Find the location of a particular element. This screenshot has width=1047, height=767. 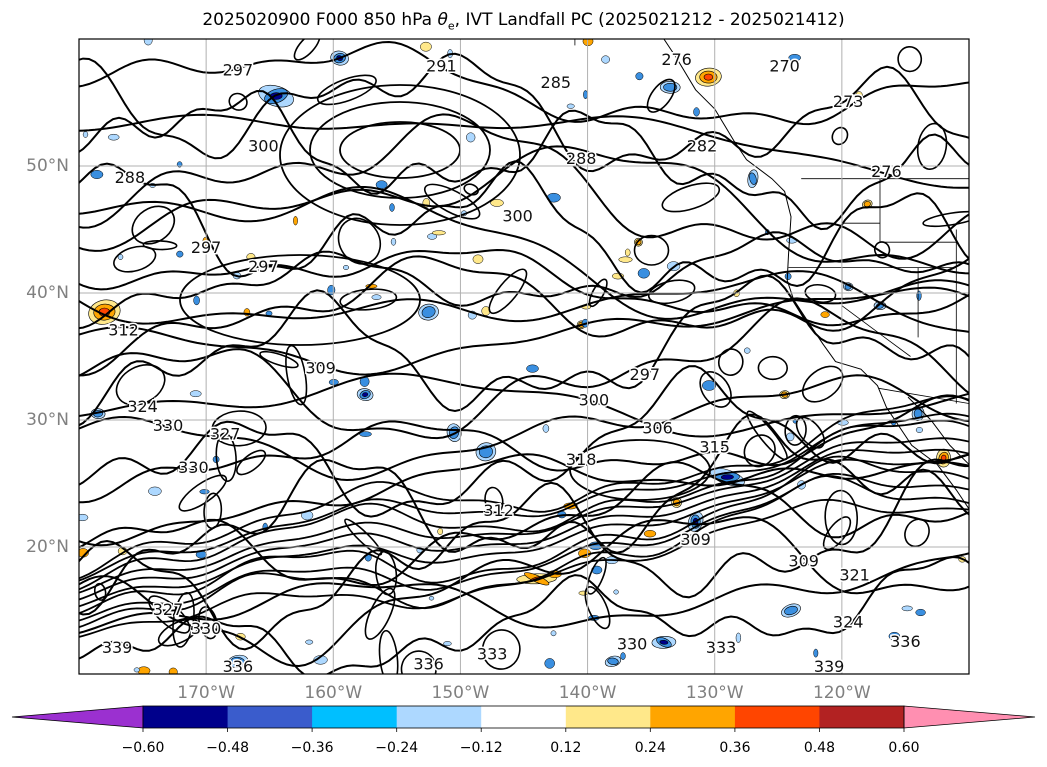

contour-label: 288 is located at coordinates (130, 177).